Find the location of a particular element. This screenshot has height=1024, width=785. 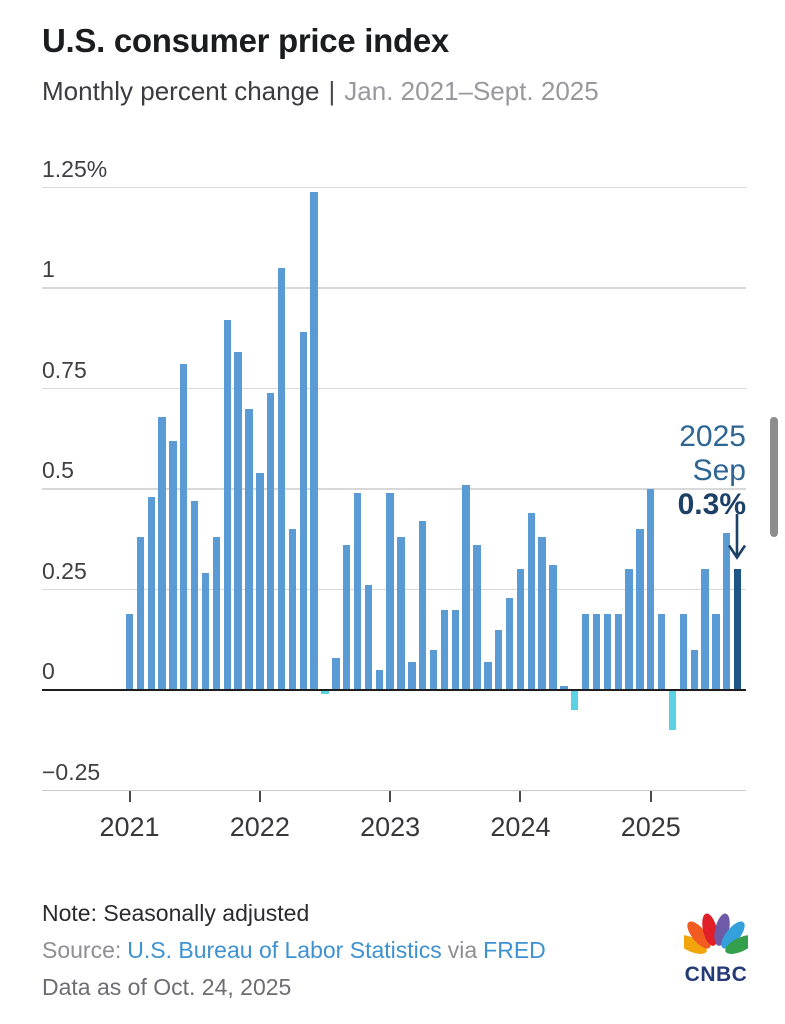

bar-aug-2022 is located at coordinates (336, 673).